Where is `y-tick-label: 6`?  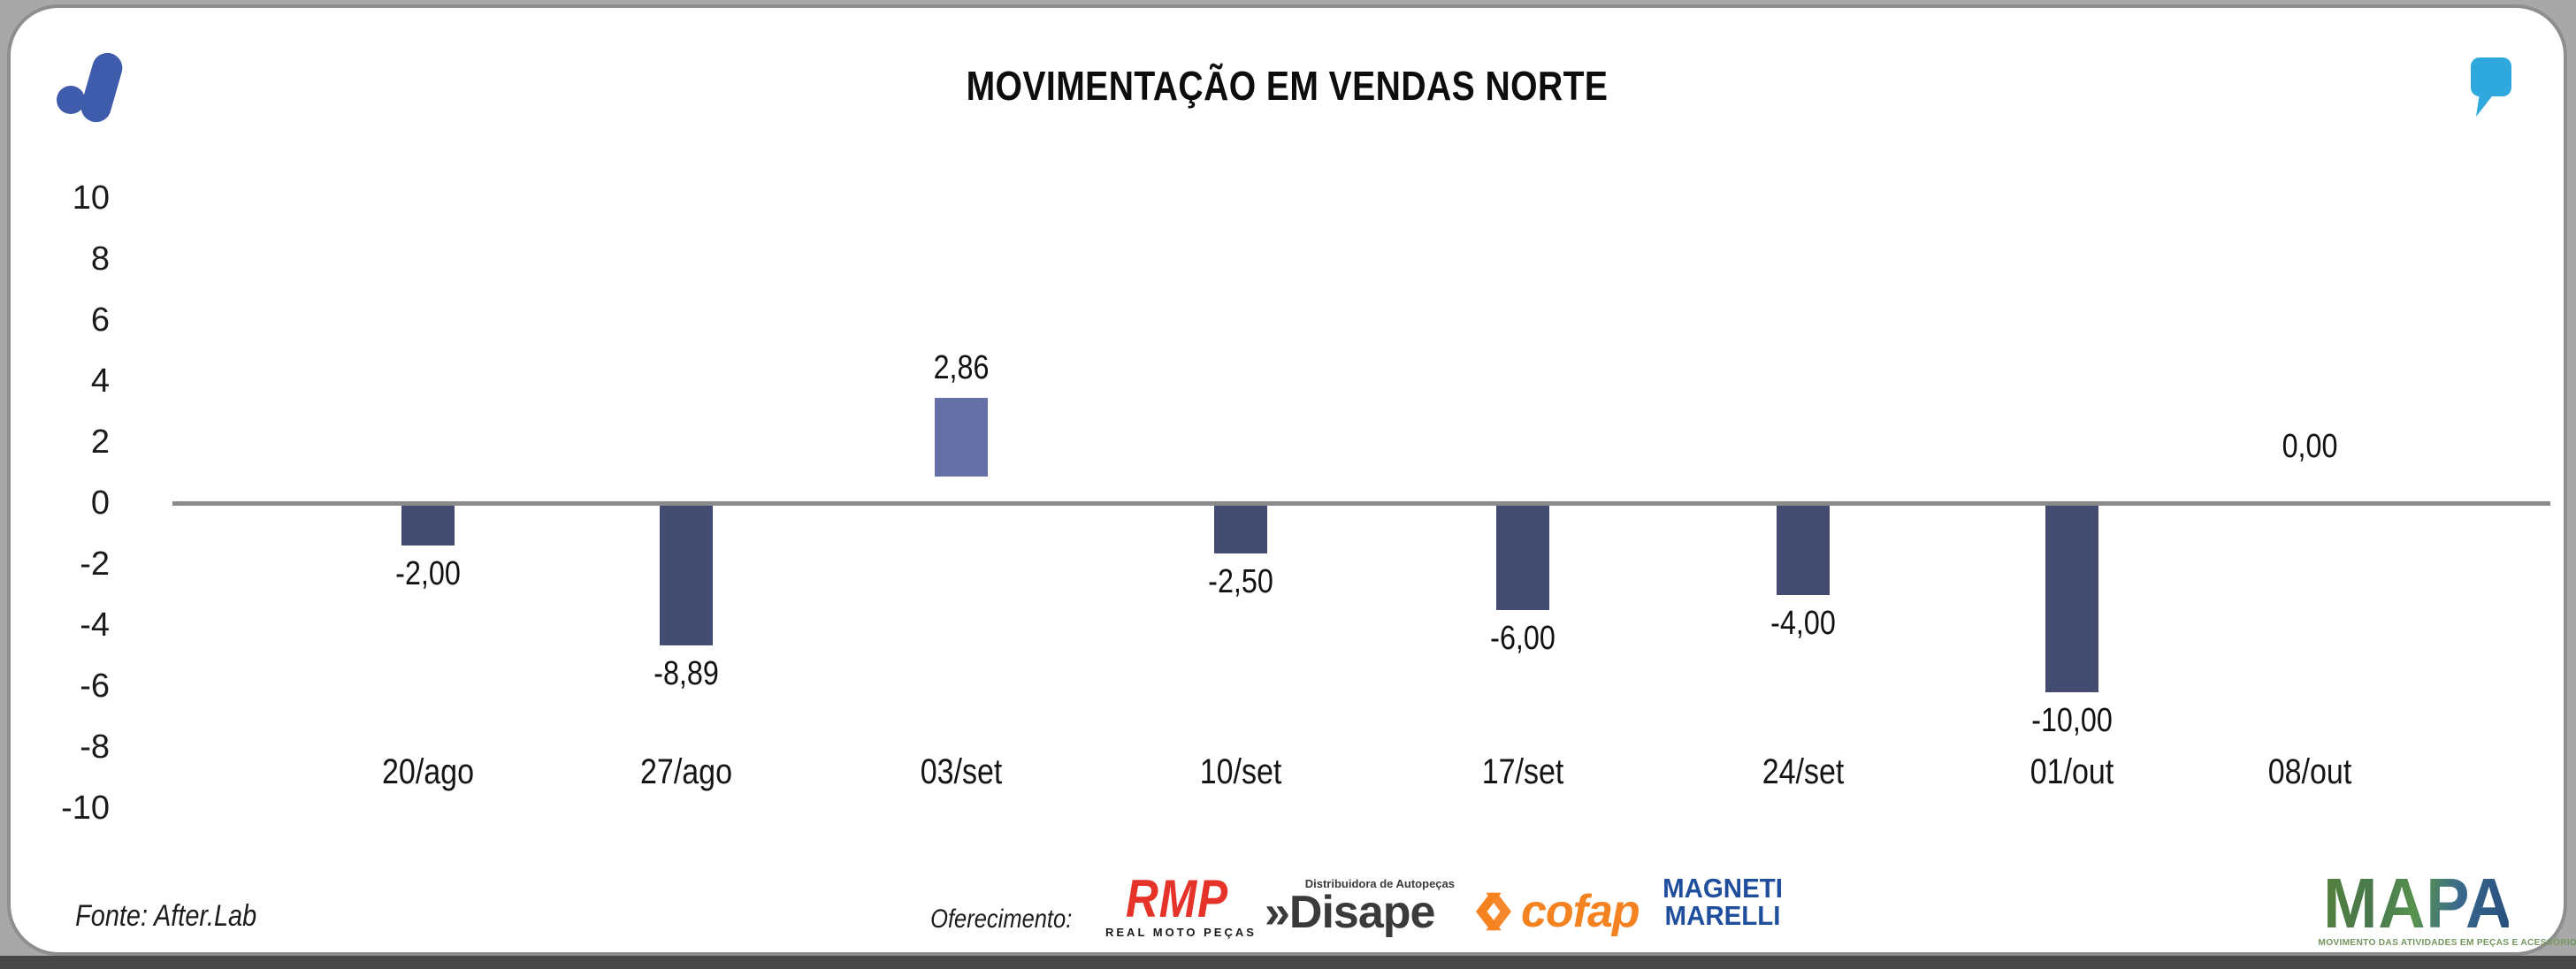 y-tick-label: 6 is located at coordinates (100, 320).